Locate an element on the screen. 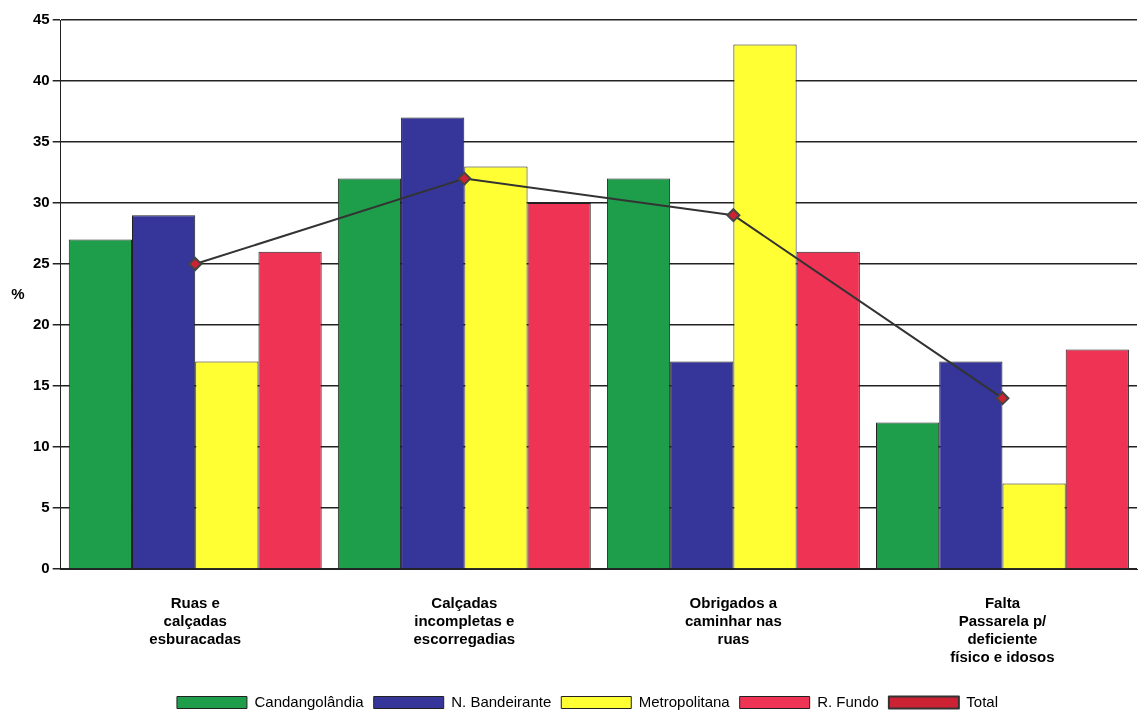 The width and height of the screenshot is (1145, 725). y-tick-label: 20 is located at coordinates (41, 324).